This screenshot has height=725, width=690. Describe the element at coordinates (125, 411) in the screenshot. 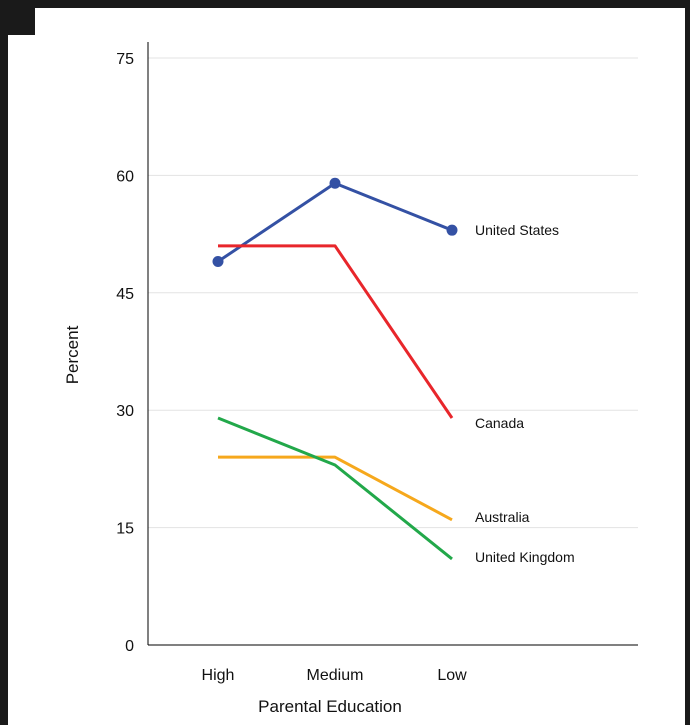

I see `y-tick-label-30: 30` at that location.